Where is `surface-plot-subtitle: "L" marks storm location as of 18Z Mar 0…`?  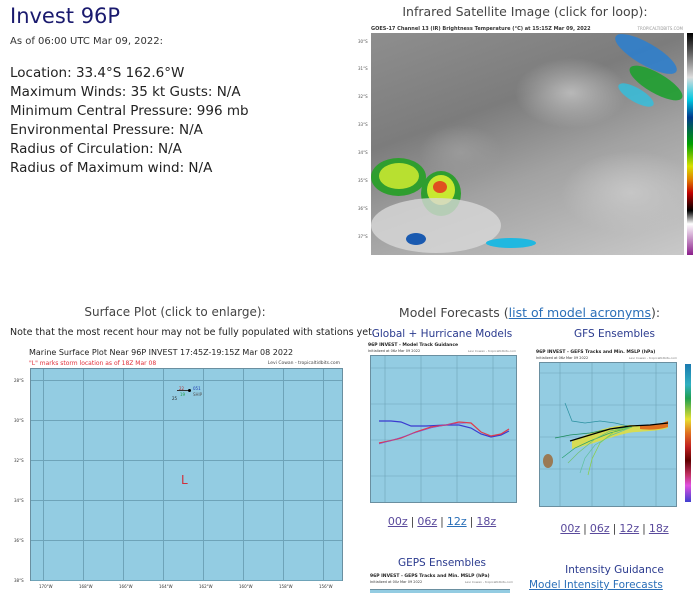 surface-plot-subtitle: "L" marks storm location as of 18Z Mar 0… is located at coordinates (93, 363).